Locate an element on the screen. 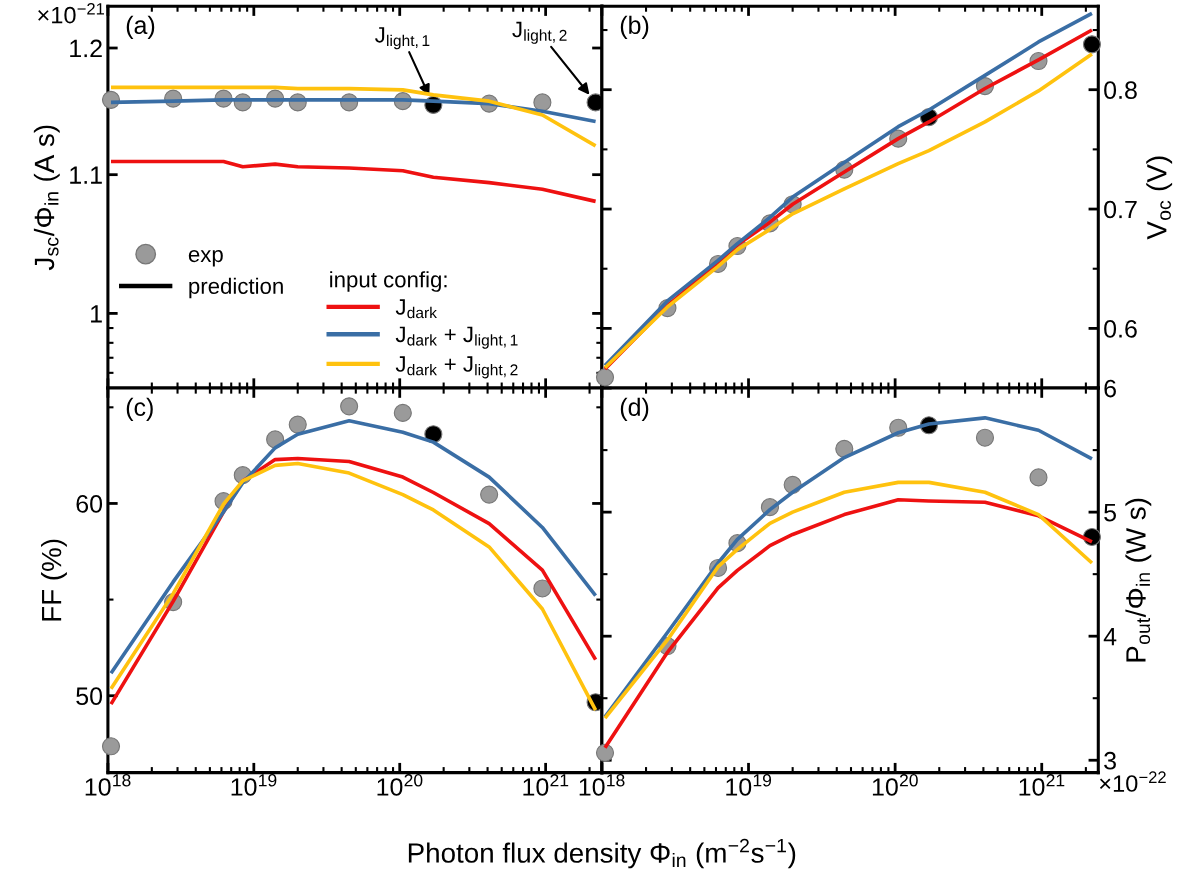 This screenshot has height=880, width=1199. legend-label: J$_{dark}$ is located at coordinates (416, 309).